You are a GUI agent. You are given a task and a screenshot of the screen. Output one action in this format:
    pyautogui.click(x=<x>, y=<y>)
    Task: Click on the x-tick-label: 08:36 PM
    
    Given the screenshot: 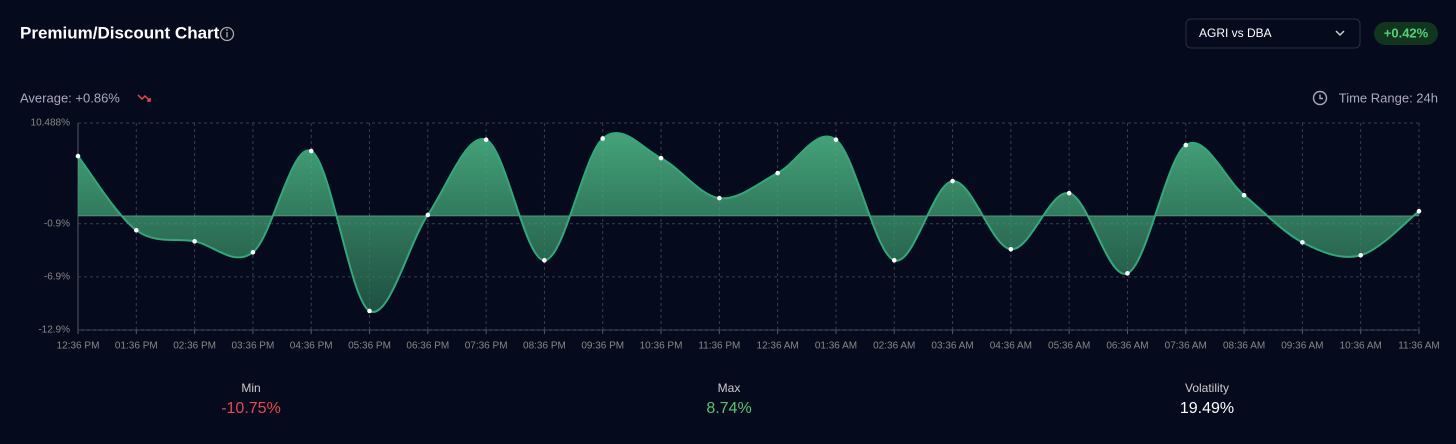 What is the action you would take?
    pyautogui.click(x=544, y=346)
    